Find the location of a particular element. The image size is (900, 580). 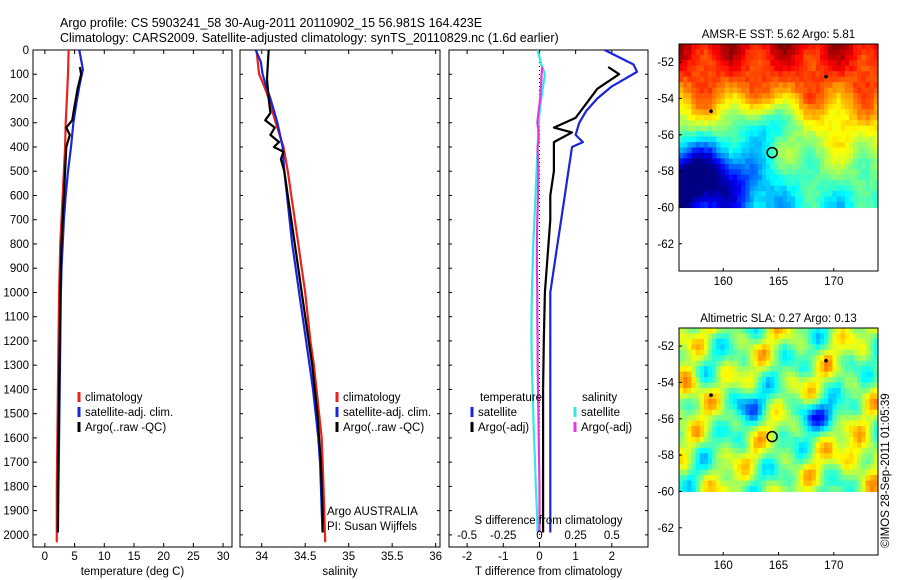

series-line-temperature-argo-adj is located at coordinates (581, 299).